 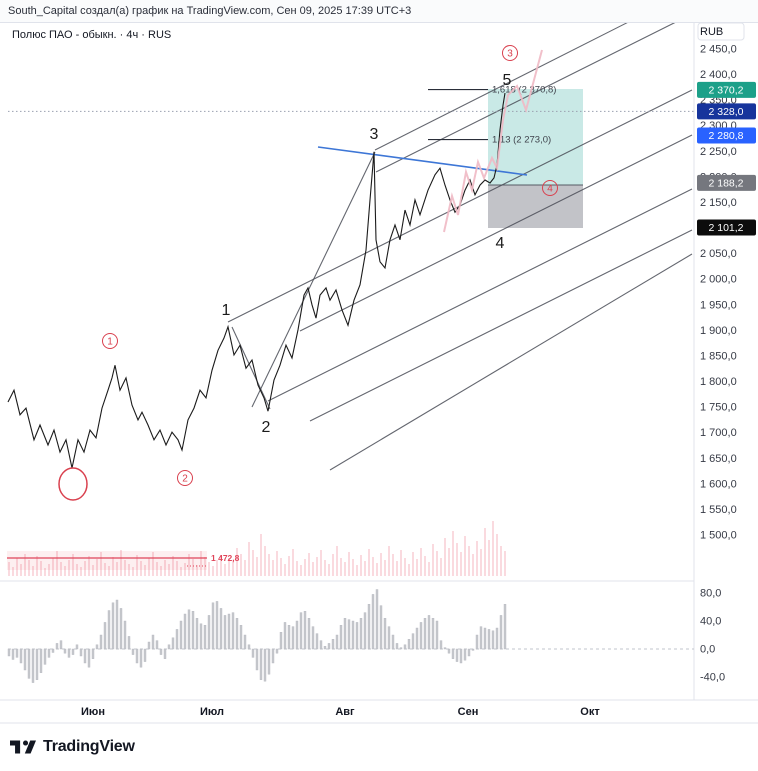 I want to click on svg-text: Окт, so click(x=590, y=712).